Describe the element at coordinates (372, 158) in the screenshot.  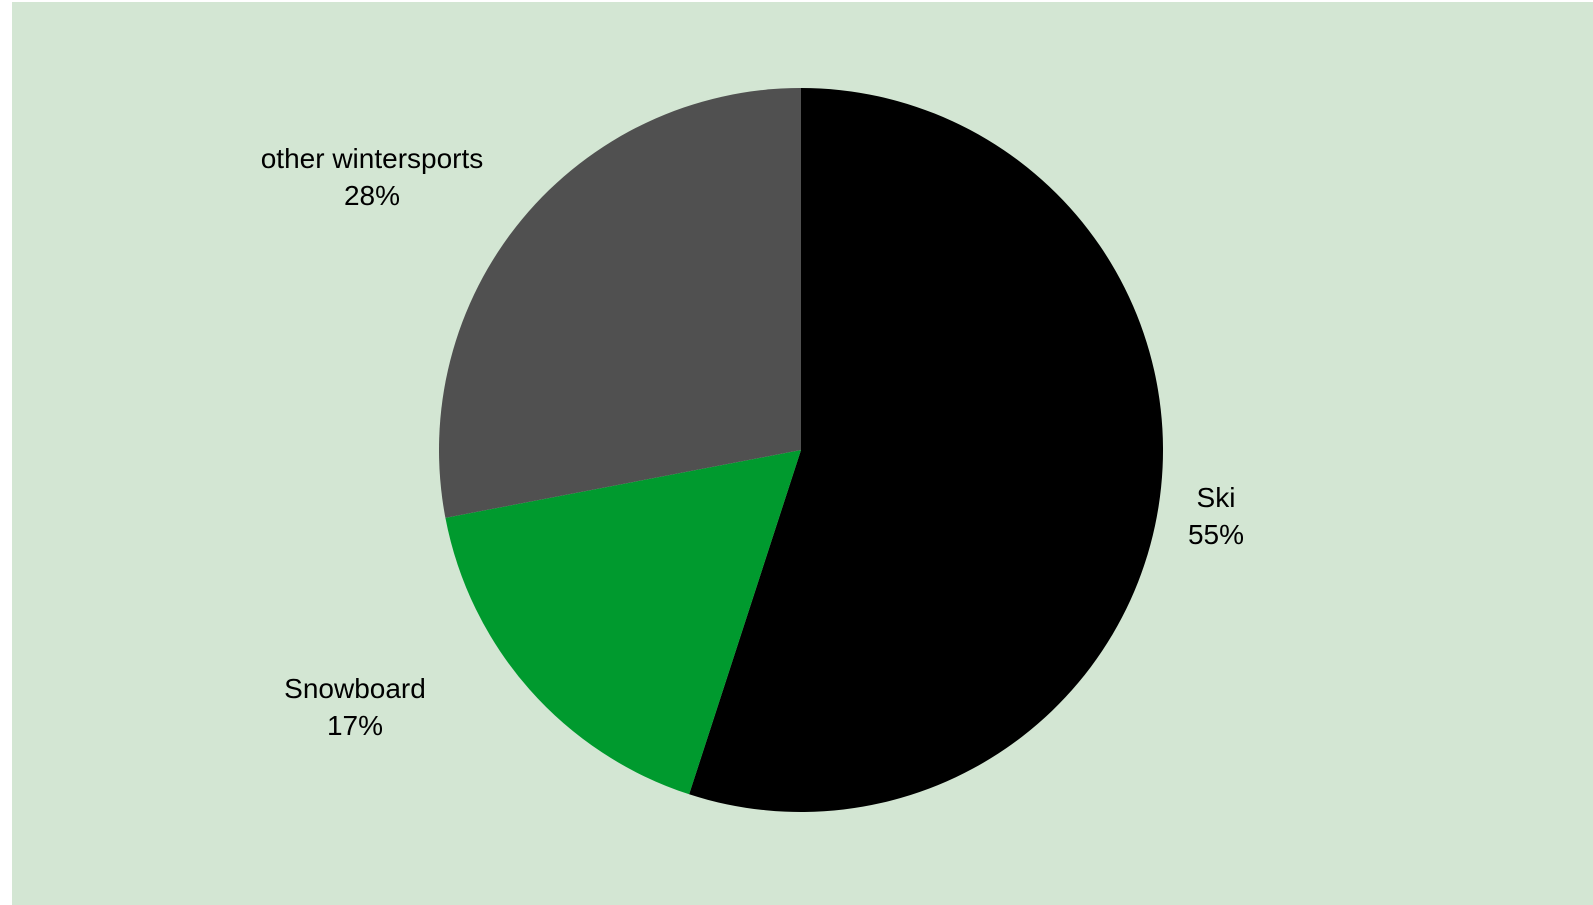
I see `slice-name-other-wintersports: other wintersports` at that location.